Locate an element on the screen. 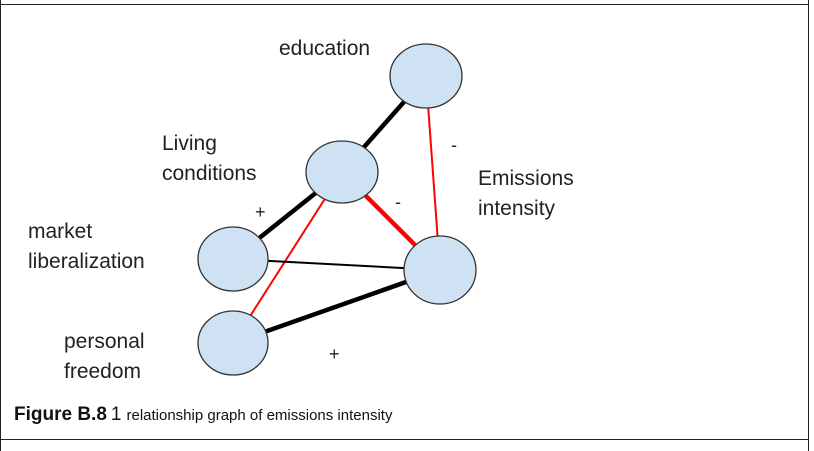 This screenshot has width=814, height=451. label-education: education is located at coordinates (325, 48).